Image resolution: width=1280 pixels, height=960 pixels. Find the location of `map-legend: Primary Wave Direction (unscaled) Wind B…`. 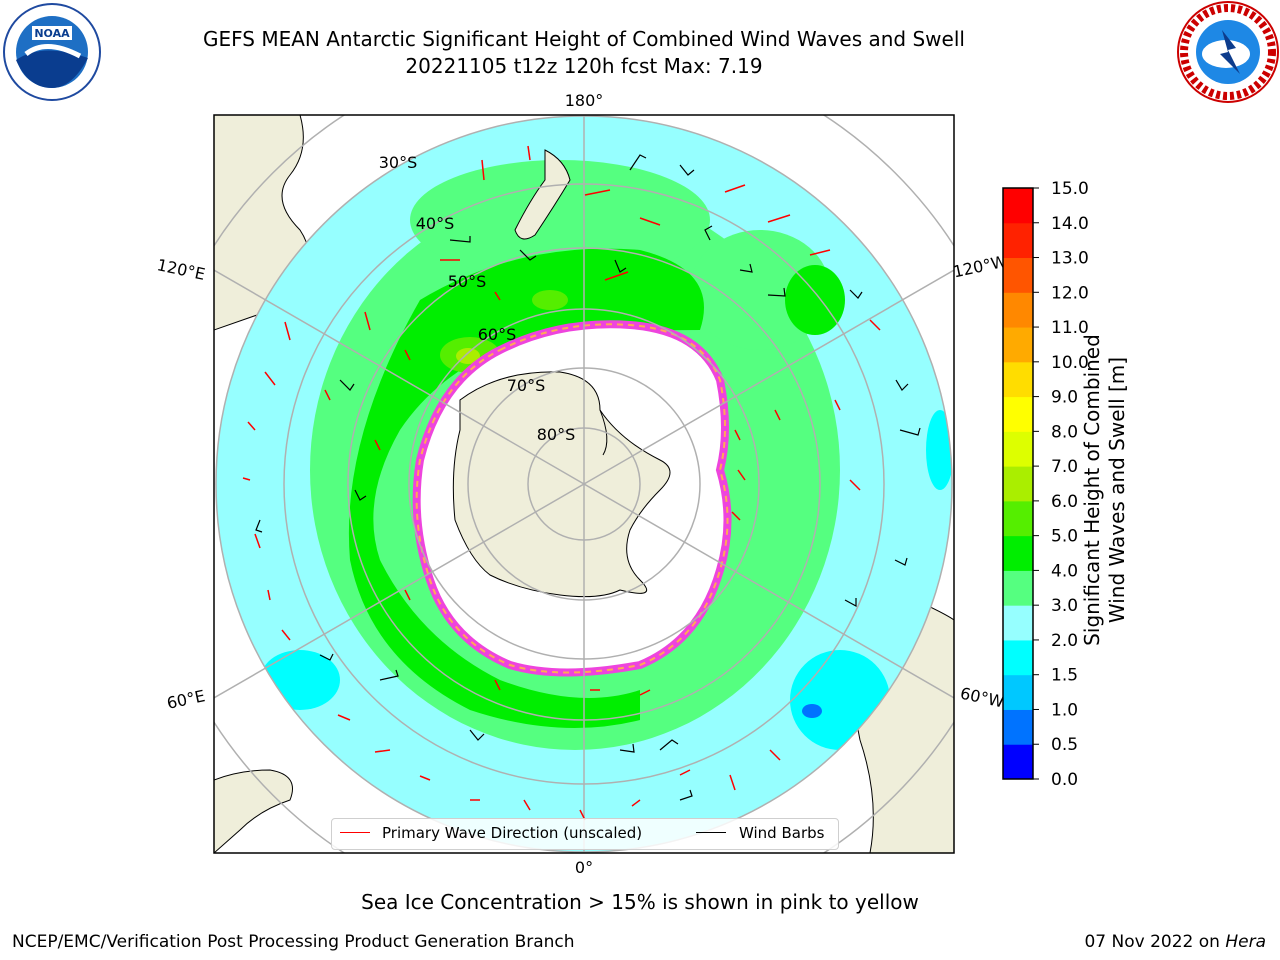

map-legend: Primary Wave Direction (unscaled) Wind B… is located at coordinates (585, 834).